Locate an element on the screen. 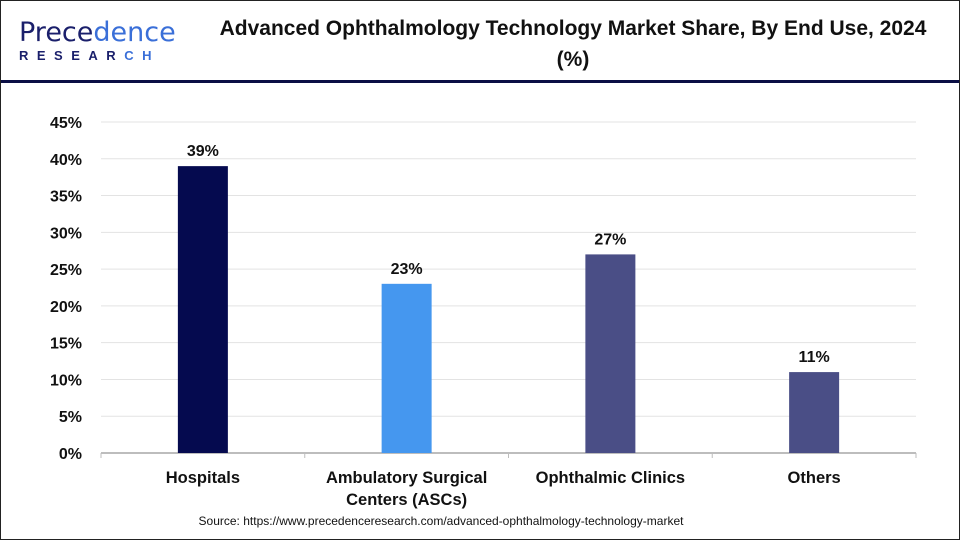 The image size is (960, 540). data-label: 23% is located at coordinates (407, 269).